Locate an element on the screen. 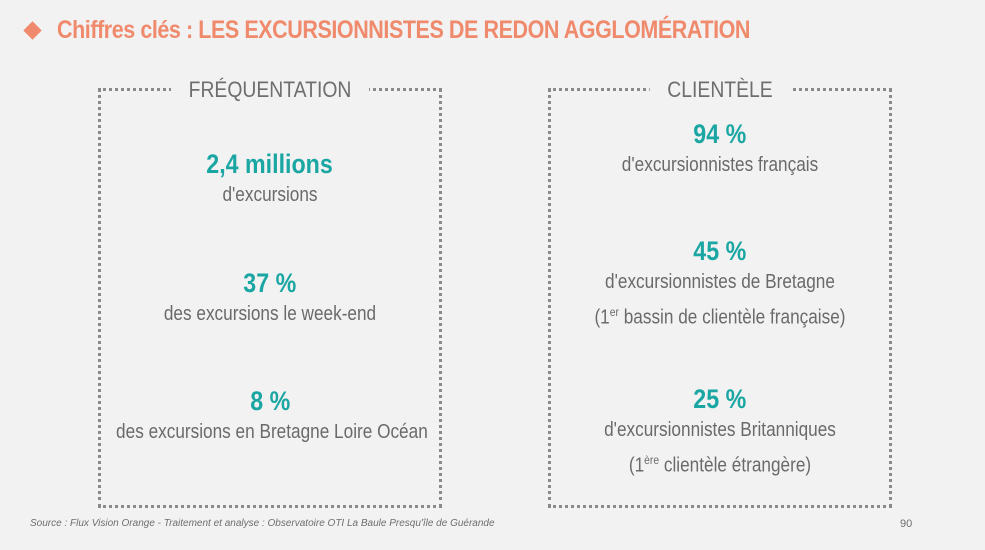  clientele-label: CLIENTÈLE is located at coordinates (720, 90).